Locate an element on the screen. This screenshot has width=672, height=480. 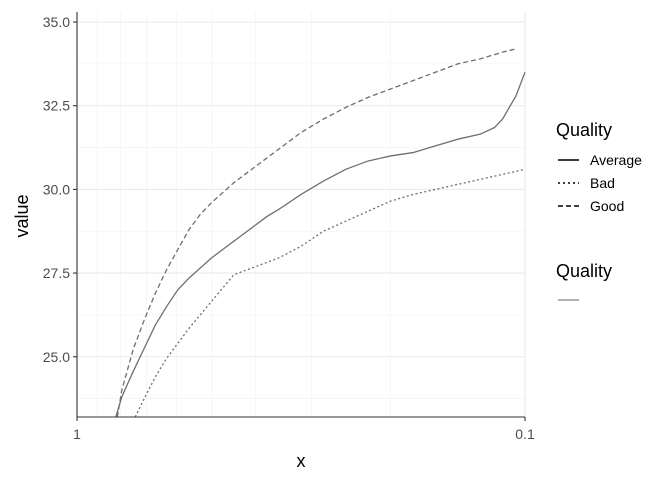
legend-label-good: Good is located at coordinates (607, 206).